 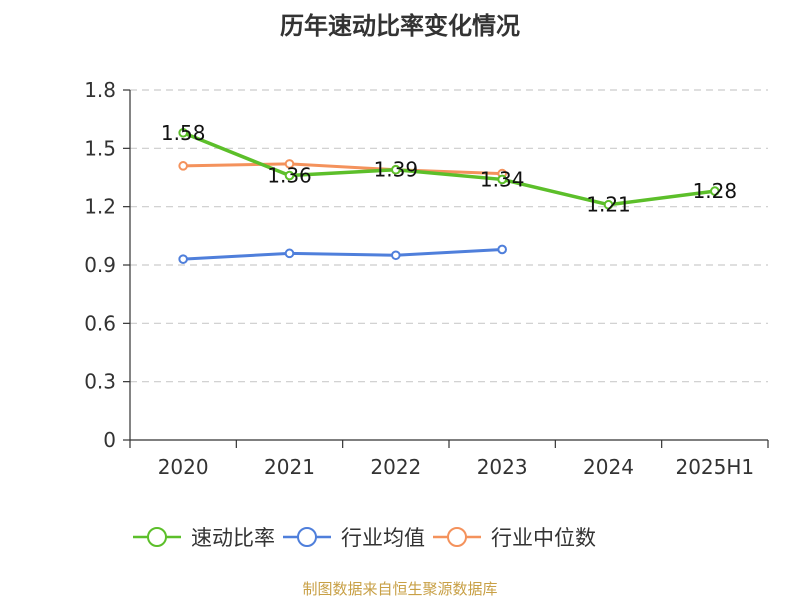 What do you see at coordinates (109, 440) in the screenshot?
I see `y-tick-label: 0` at bounding box center [109, 440].